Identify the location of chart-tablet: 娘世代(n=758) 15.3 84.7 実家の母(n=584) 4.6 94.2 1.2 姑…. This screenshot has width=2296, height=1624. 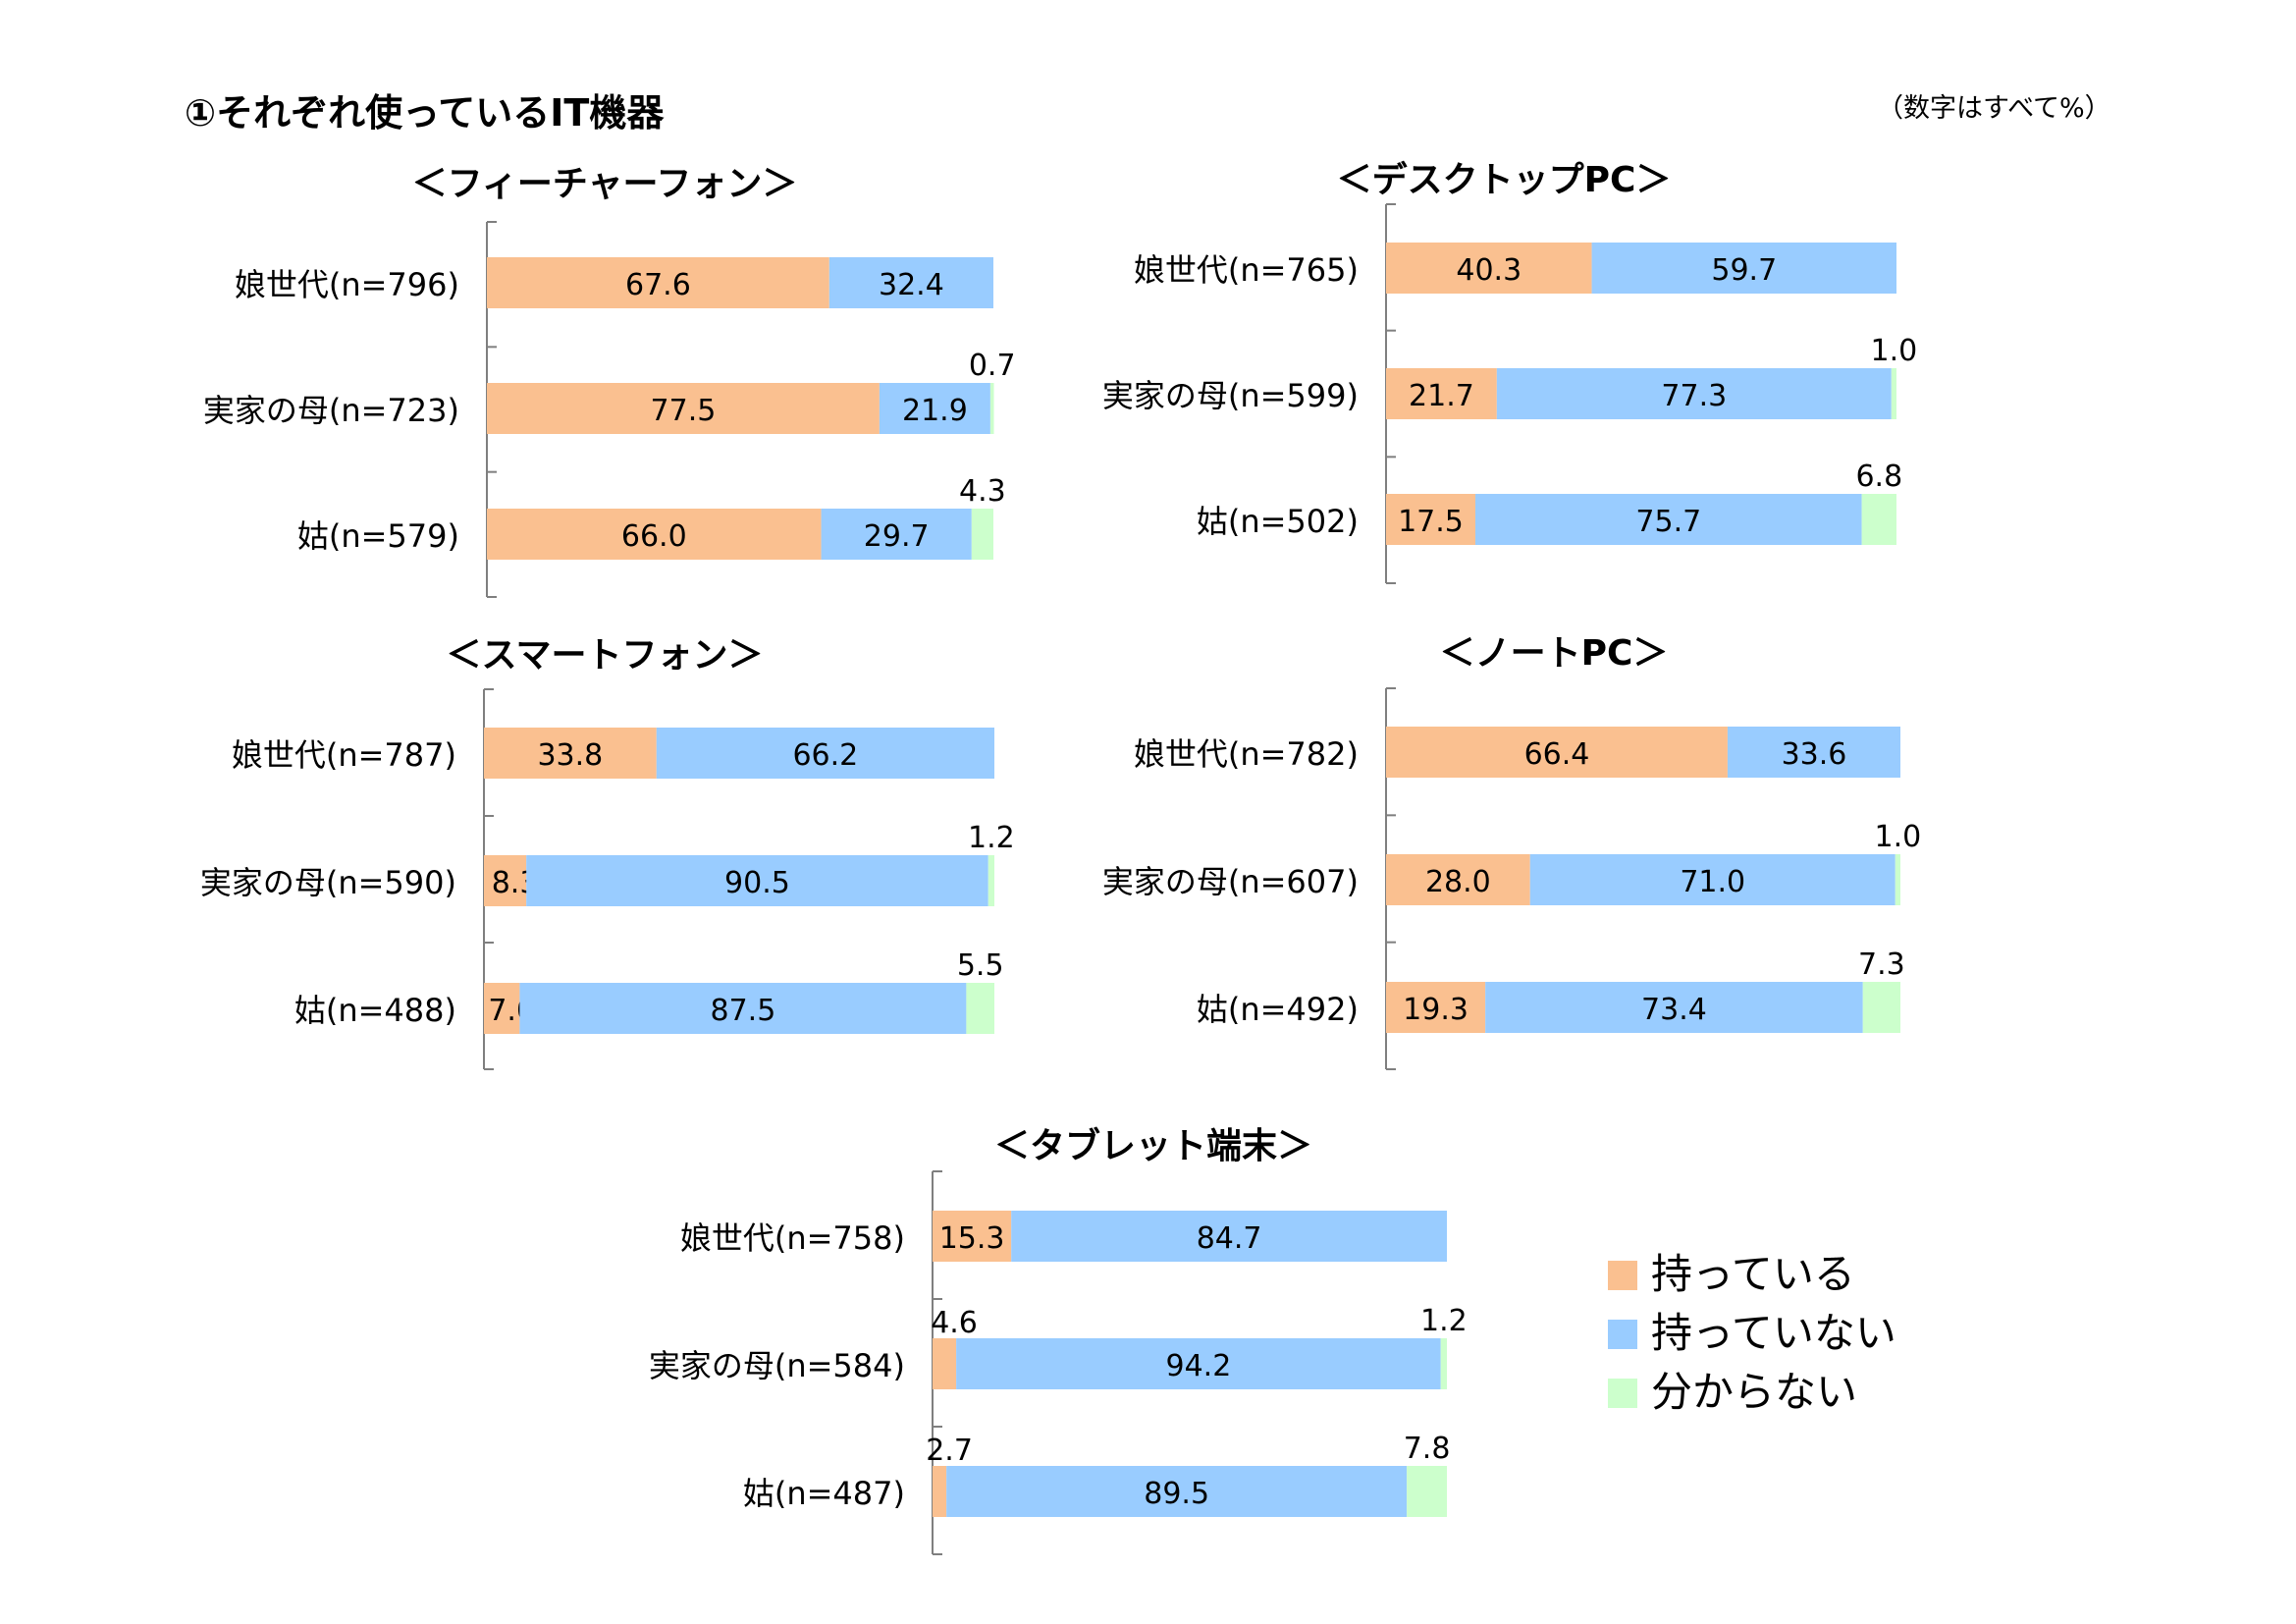
(1059, 1362).